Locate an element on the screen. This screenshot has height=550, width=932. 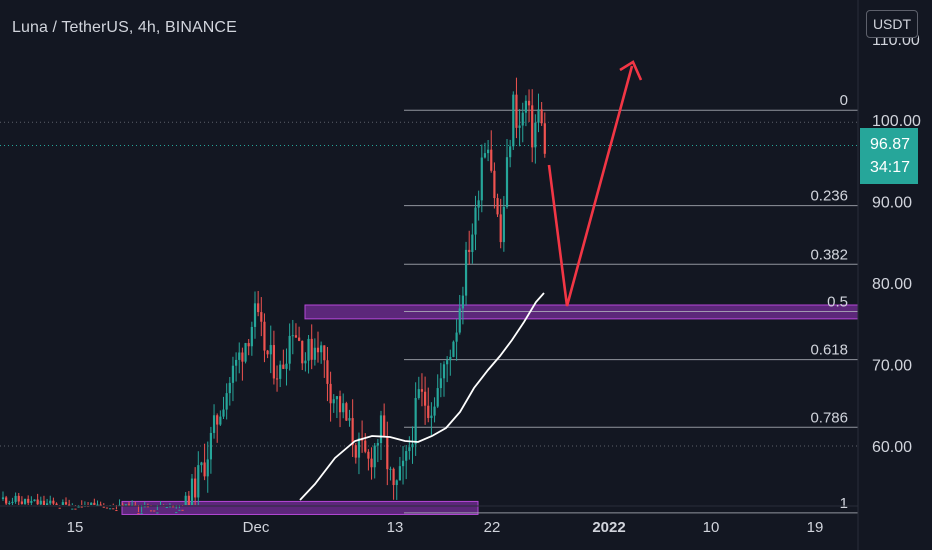
fib-level-label: 0.236 is located at coordinates (829, 196).